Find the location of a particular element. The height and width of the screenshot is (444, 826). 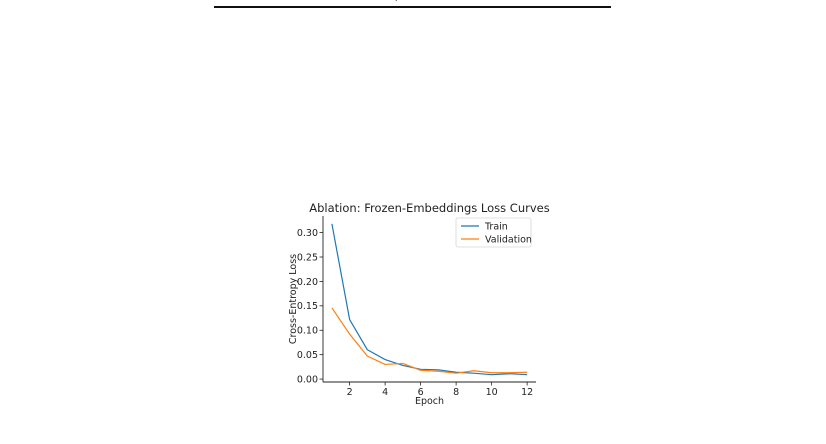

legend: Train Validation is located at coordinates (493, 232).